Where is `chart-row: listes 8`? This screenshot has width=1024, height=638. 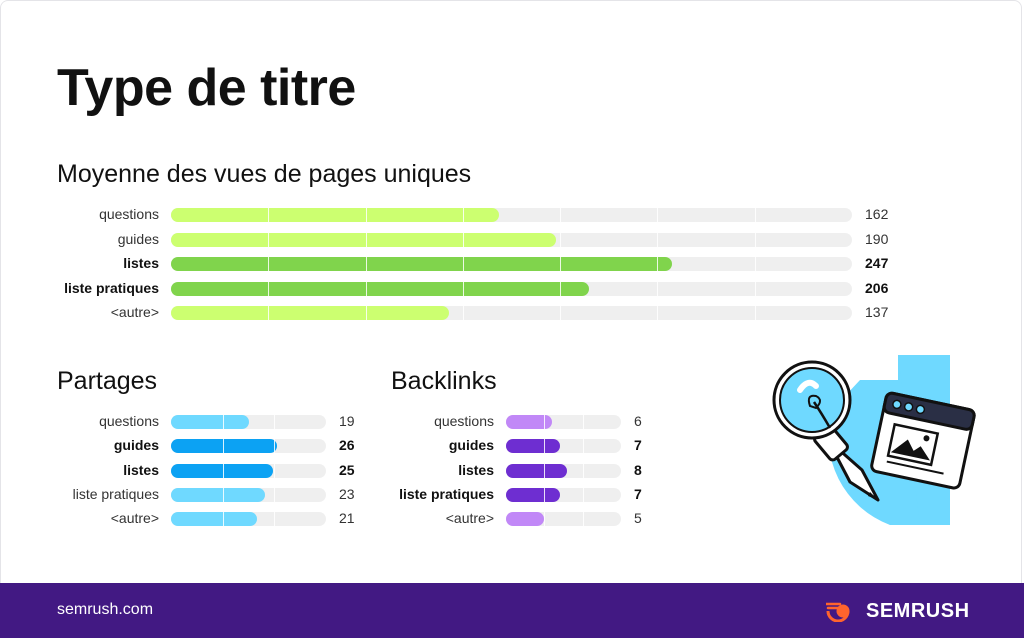
chart-row: listes 8 is located at coordinates (360, 470).